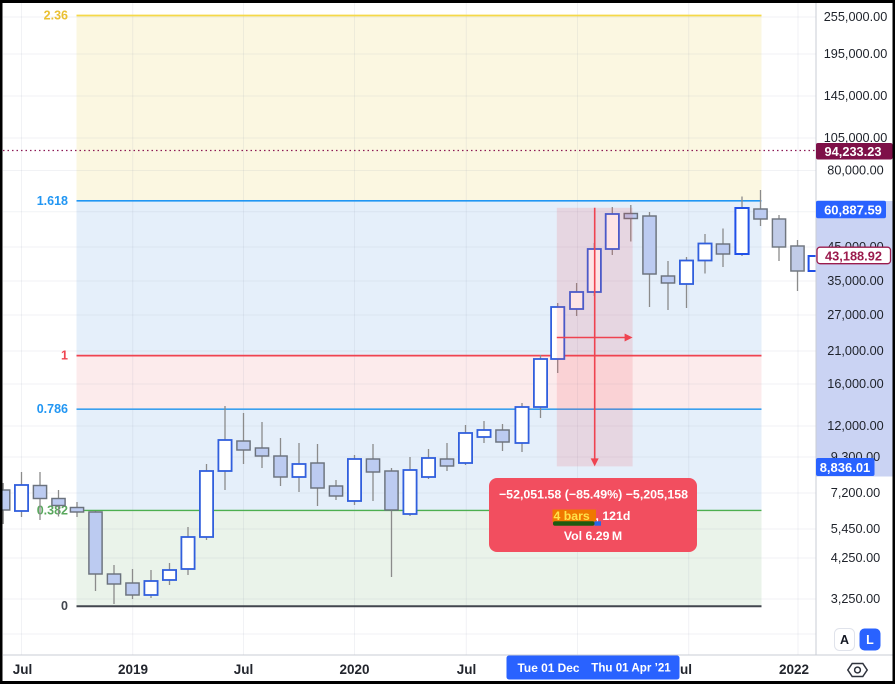  Describe the element at coordinates (56, 16) in the screenshot. I see `svg-text: 2.36` at that location.